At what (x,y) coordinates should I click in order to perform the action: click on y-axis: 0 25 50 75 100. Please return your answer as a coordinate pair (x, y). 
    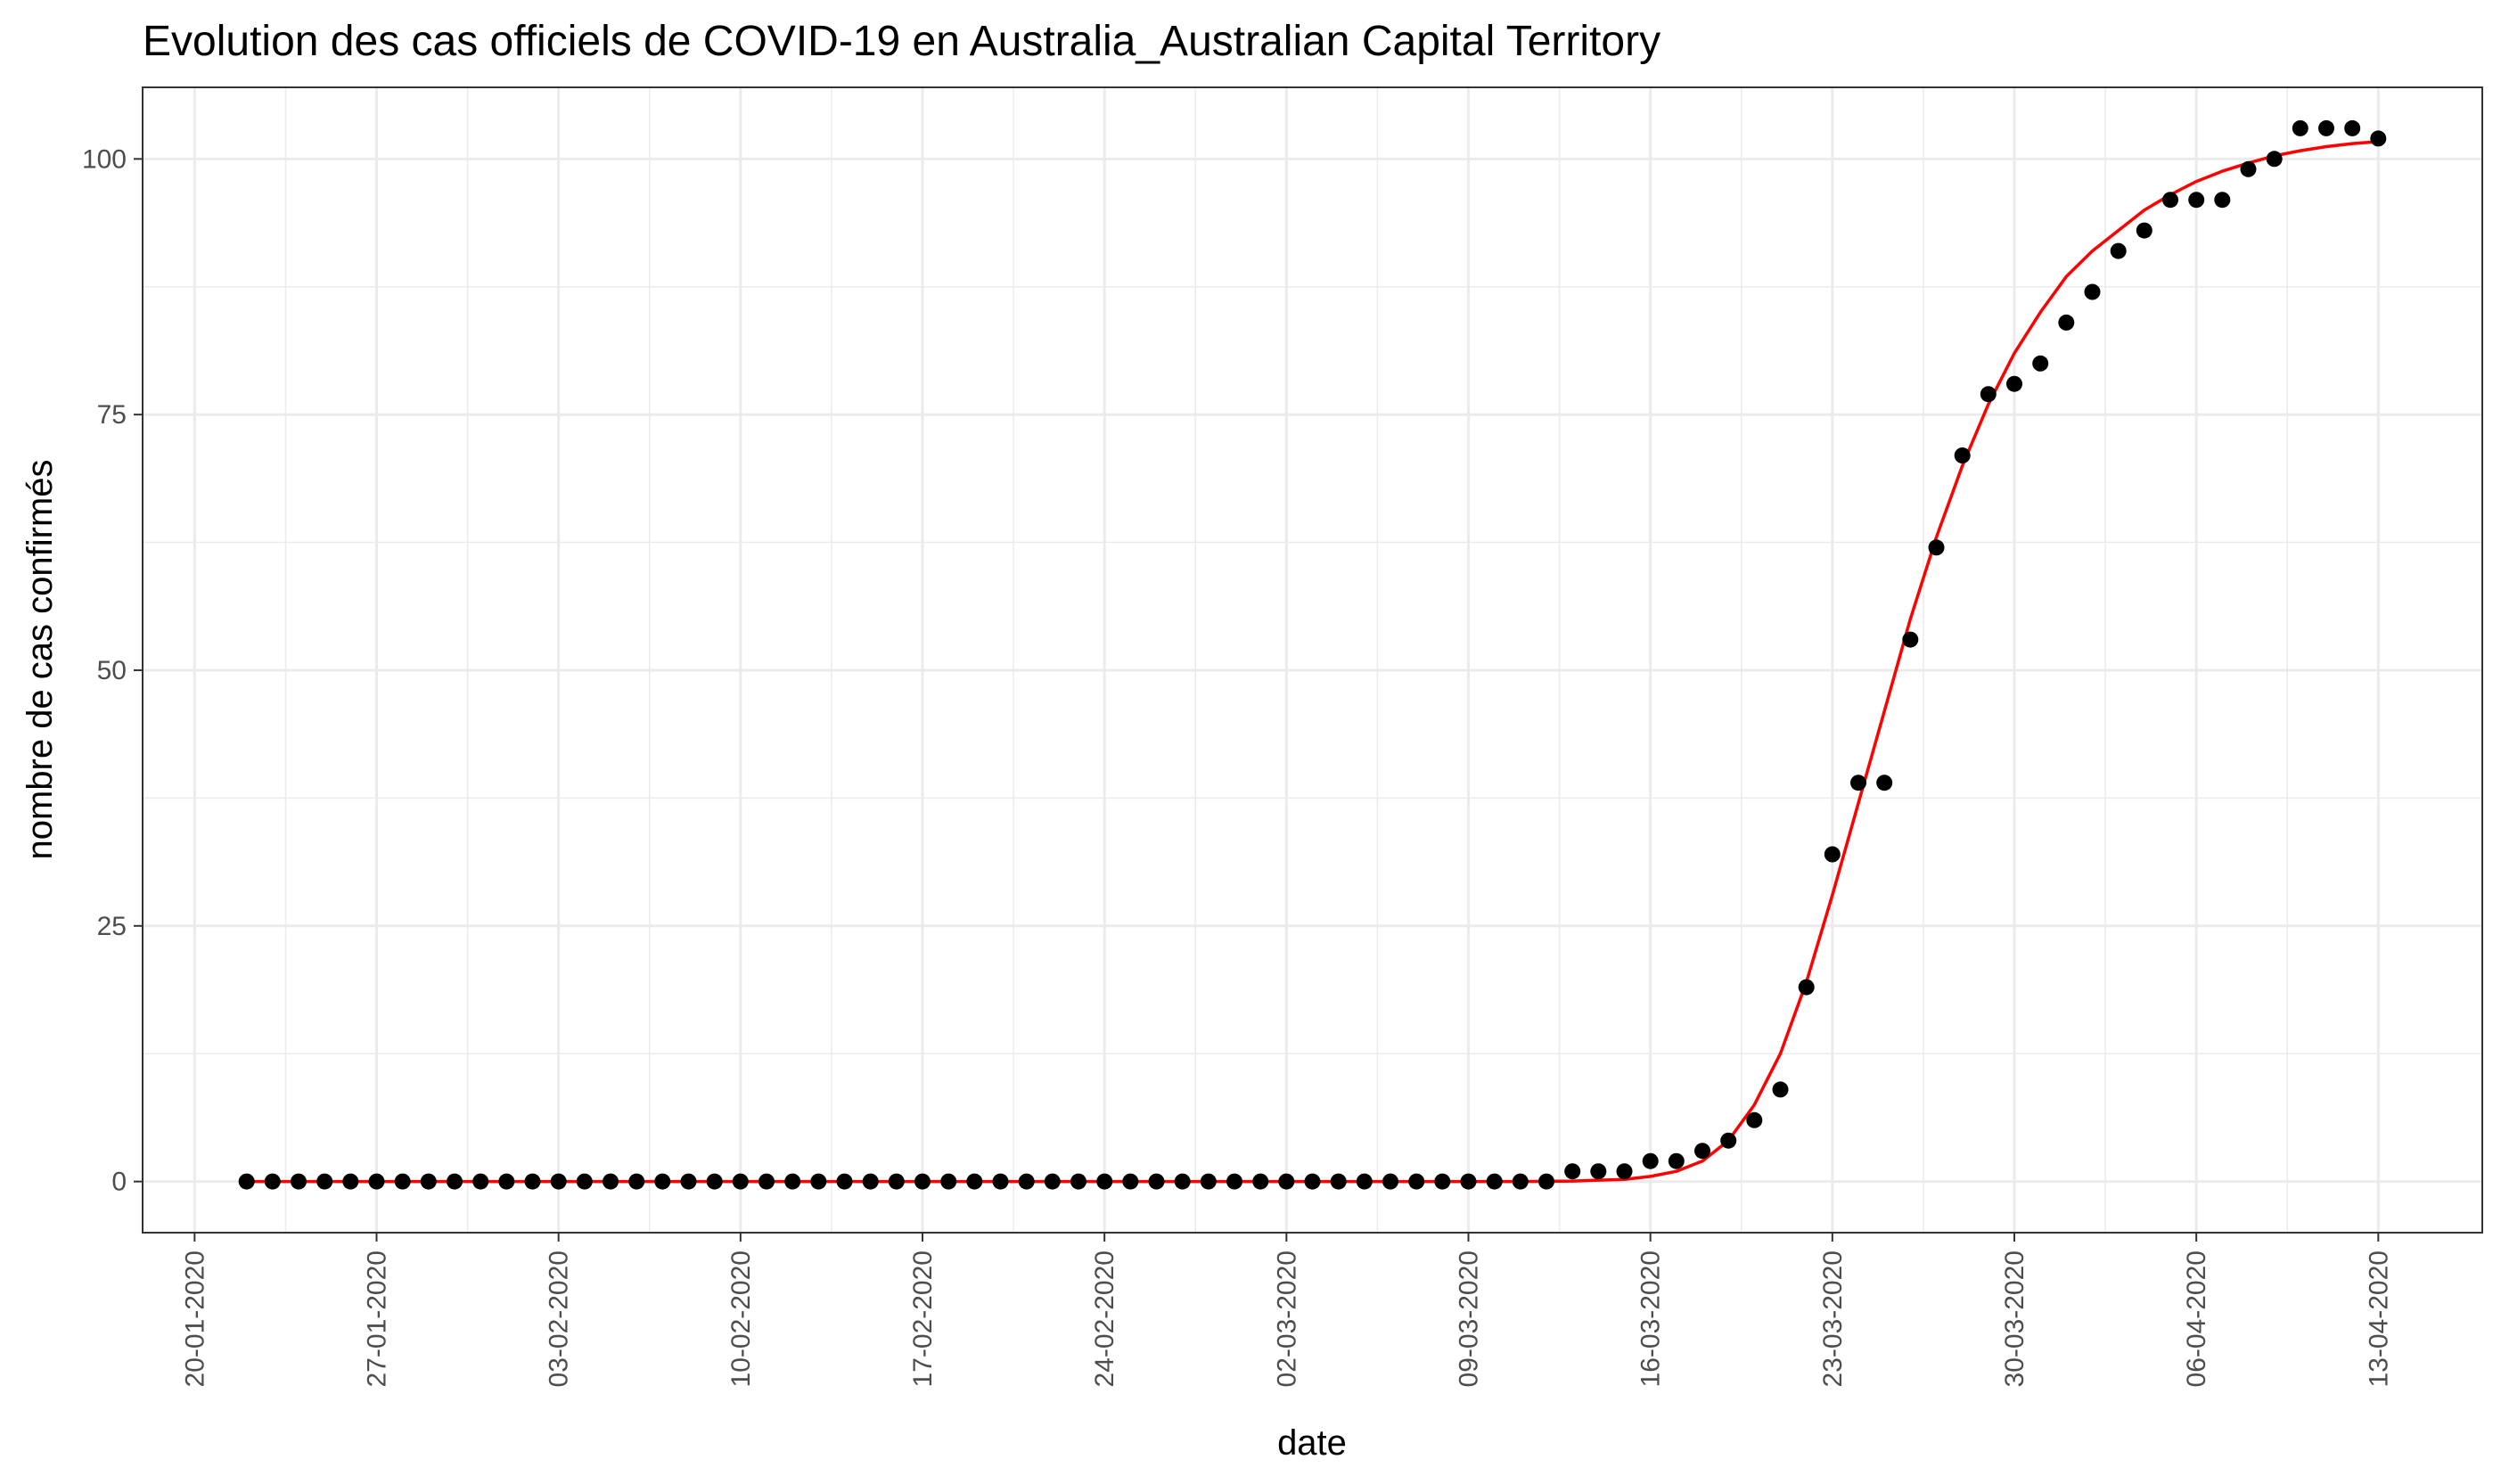
    Looking at the image, I should click on (113, 670).